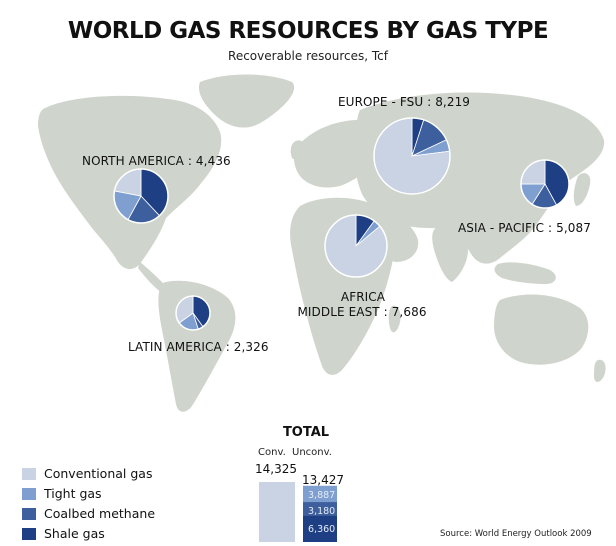  Describe the element at coordinates (525, 273) in the screenshot. I see `landmass-southeast-asia` at that location.